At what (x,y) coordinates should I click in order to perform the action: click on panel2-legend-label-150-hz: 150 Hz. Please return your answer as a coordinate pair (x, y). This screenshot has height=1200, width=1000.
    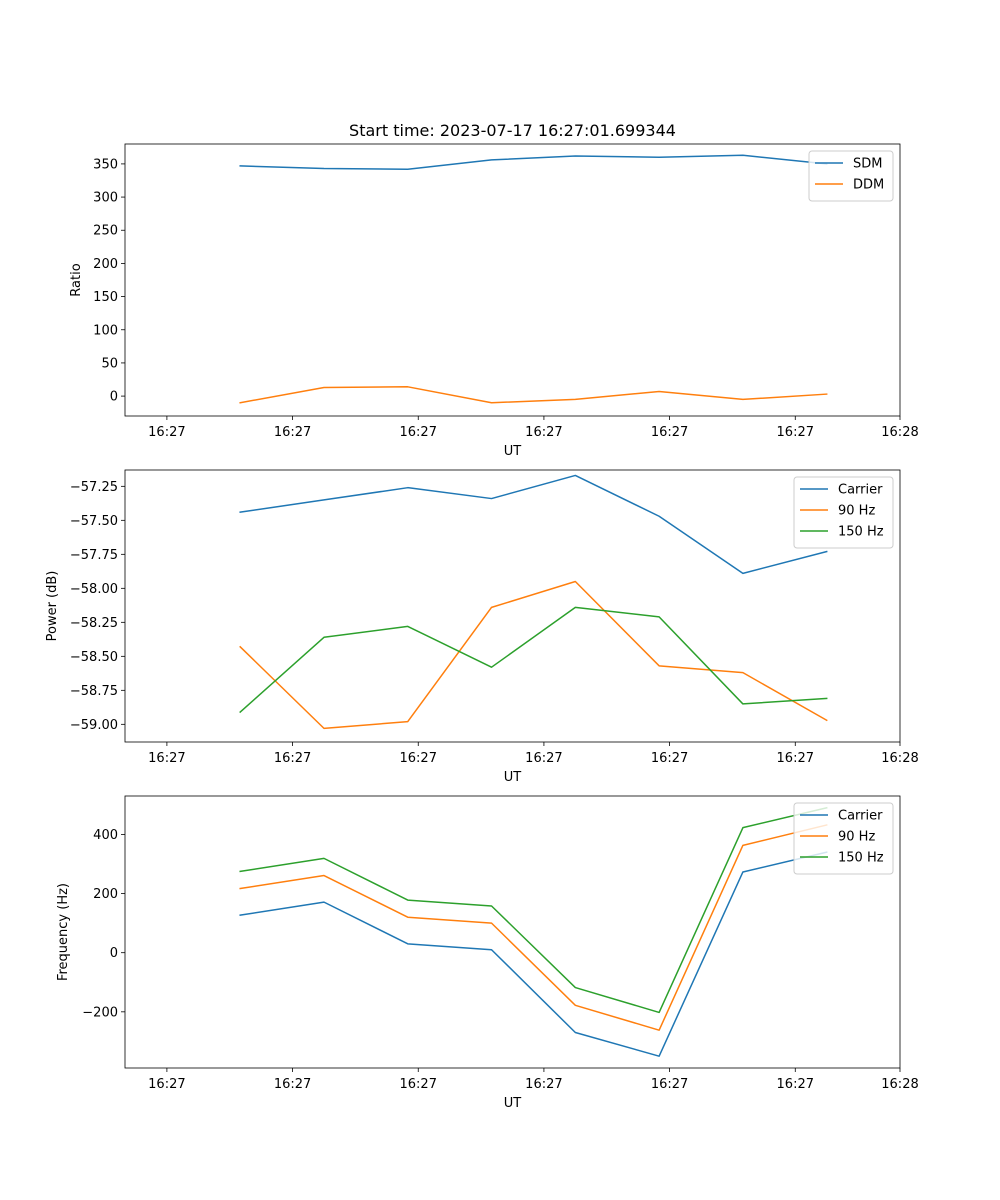
    Looking at the image, I should click on (861, 532).